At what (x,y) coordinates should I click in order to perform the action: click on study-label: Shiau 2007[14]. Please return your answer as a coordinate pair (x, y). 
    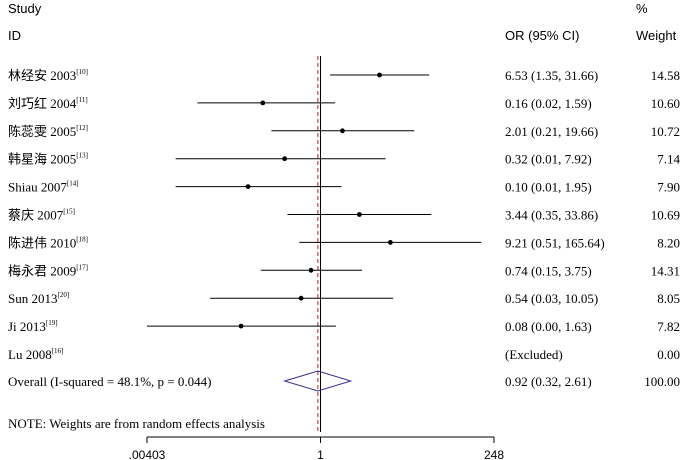
    Looking at the image, I should click on (43, 187).